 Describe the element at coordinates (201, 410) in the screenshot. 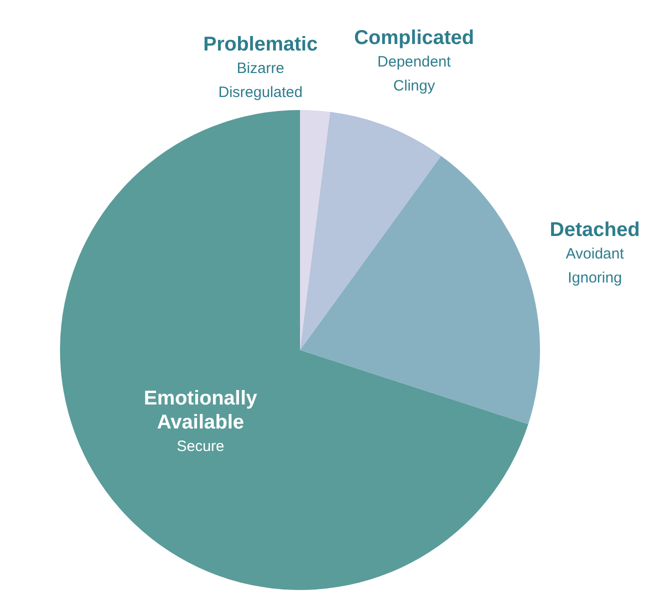

I see `slice-label: Emotionally Available` at that location.